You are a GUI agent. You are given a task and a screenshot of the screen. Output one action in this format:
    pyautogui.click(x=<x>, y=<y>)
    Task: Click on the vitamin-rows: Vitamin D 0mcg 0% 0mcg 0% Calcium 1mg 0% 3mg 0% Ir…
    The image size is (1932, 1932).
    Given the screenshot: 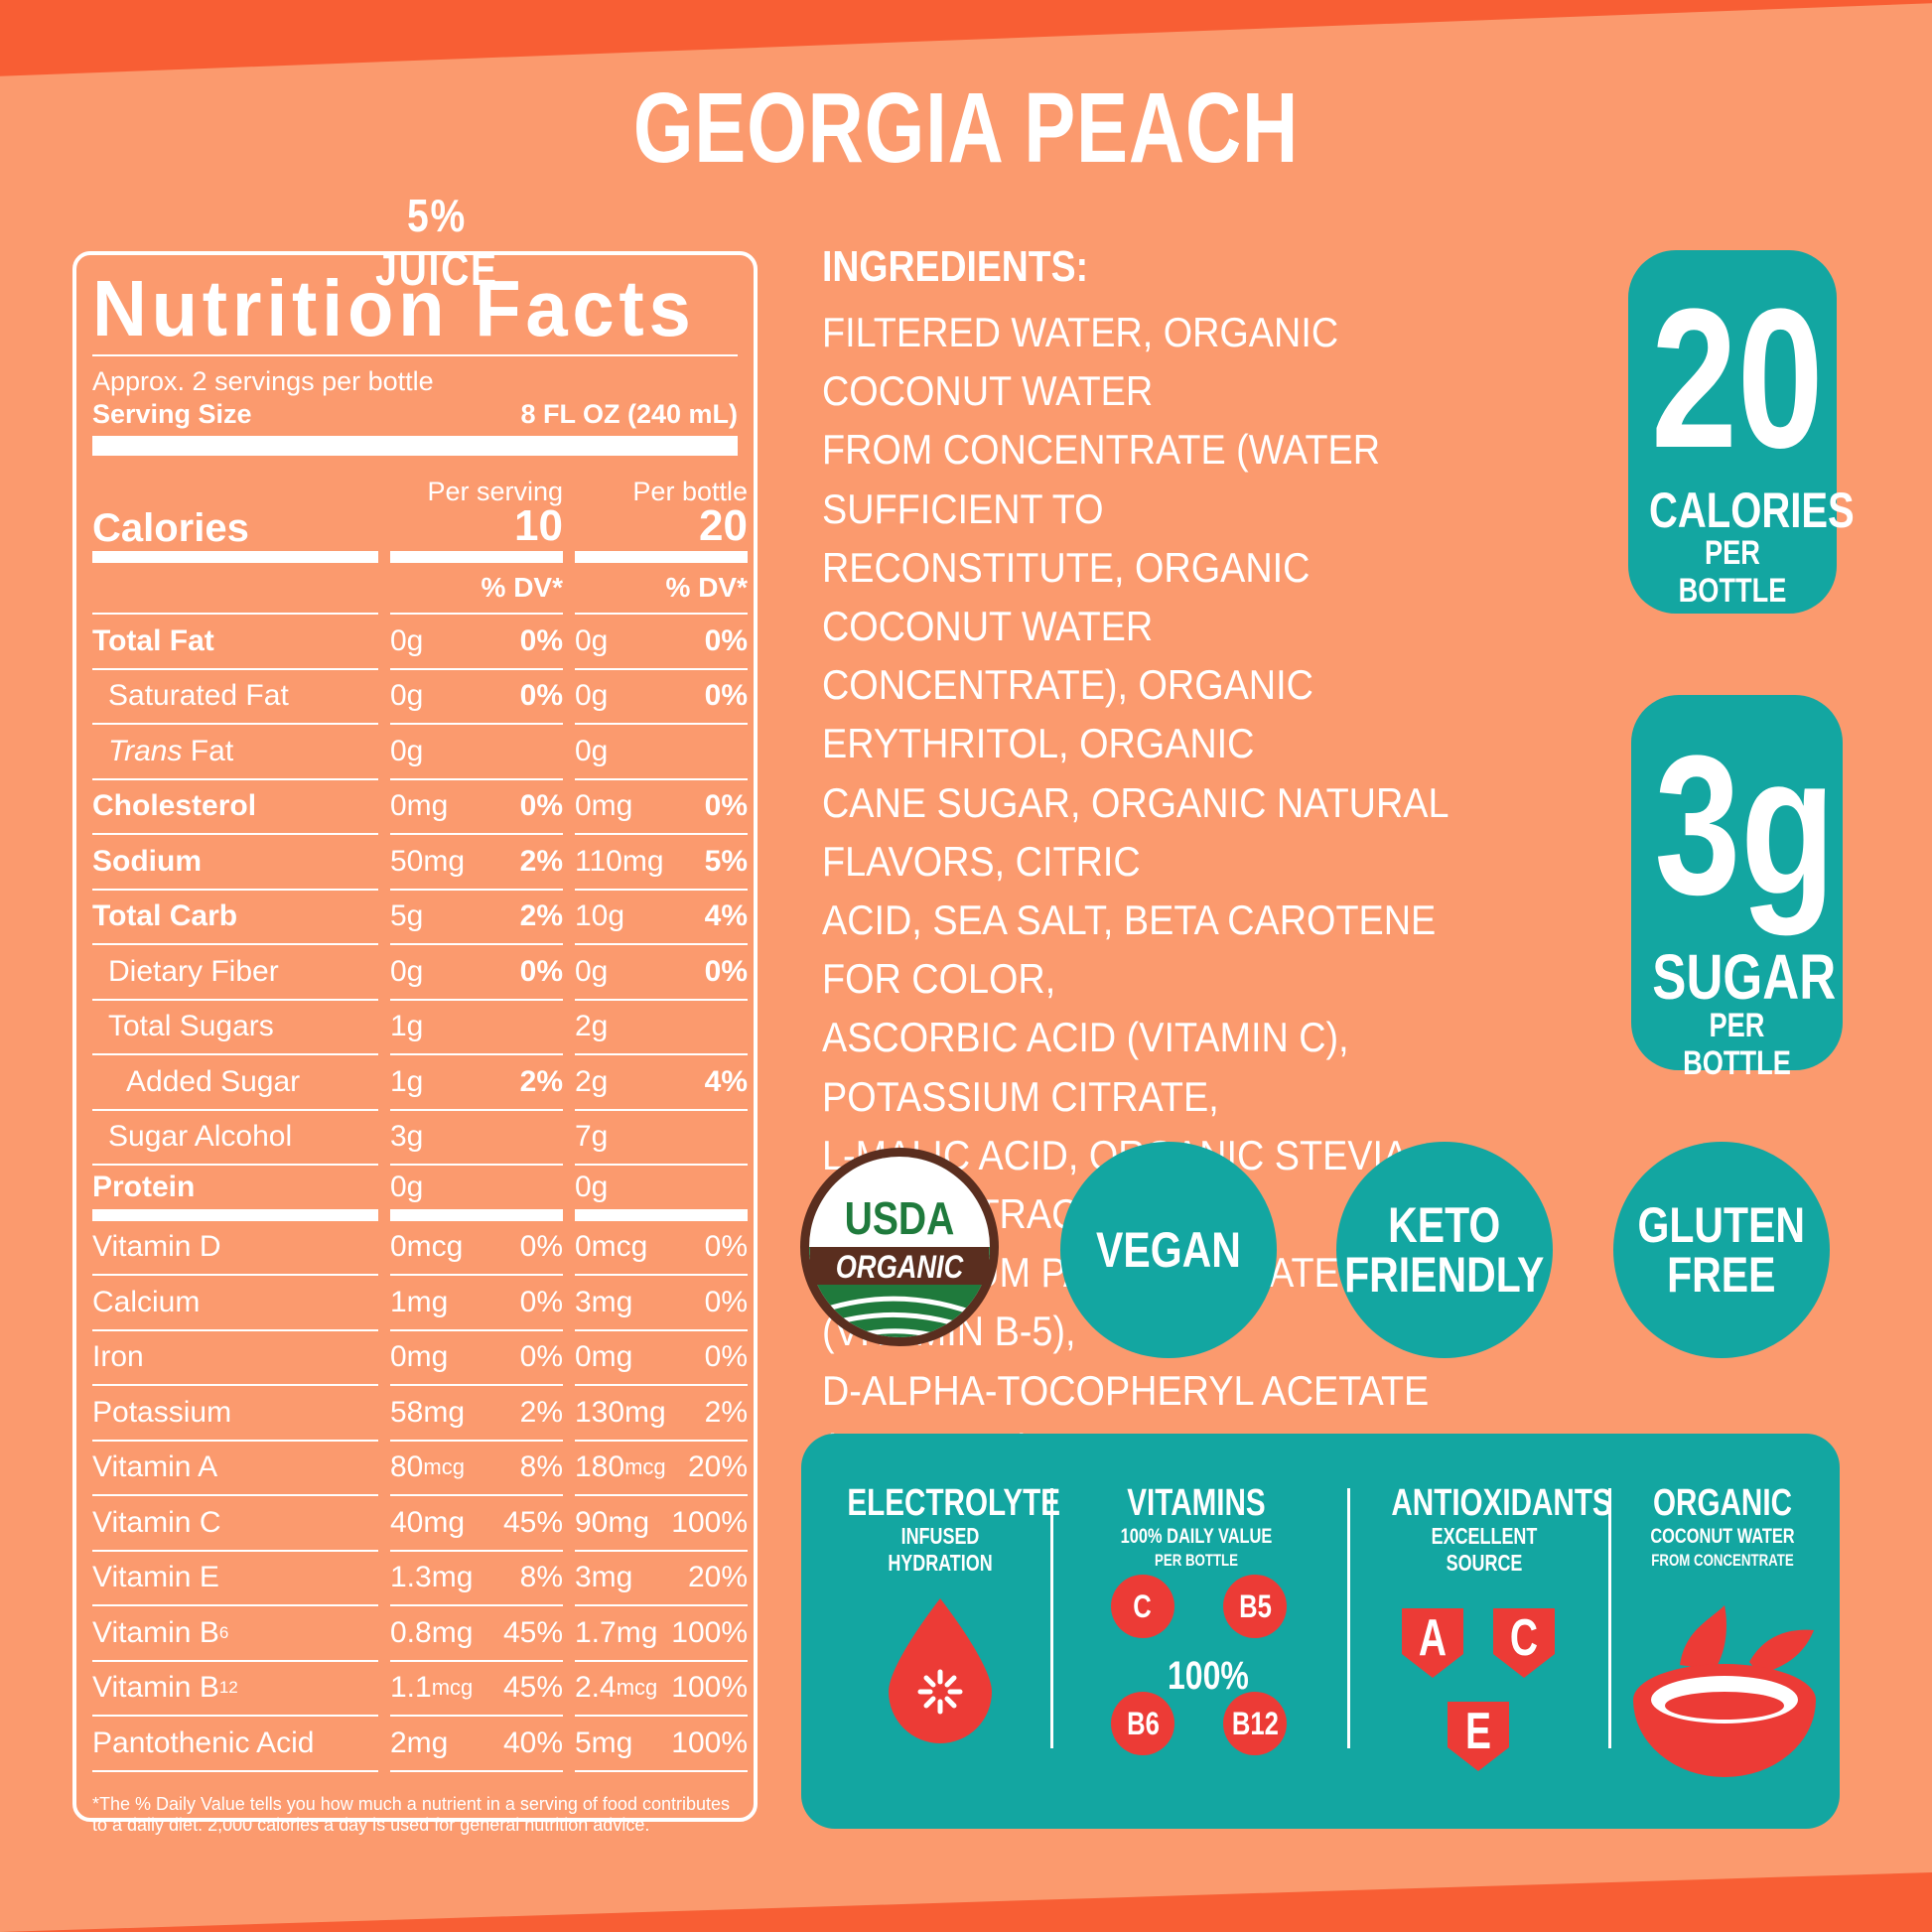 What is the action you would take?
    pyautogui.click(x=420, y=1496)
    